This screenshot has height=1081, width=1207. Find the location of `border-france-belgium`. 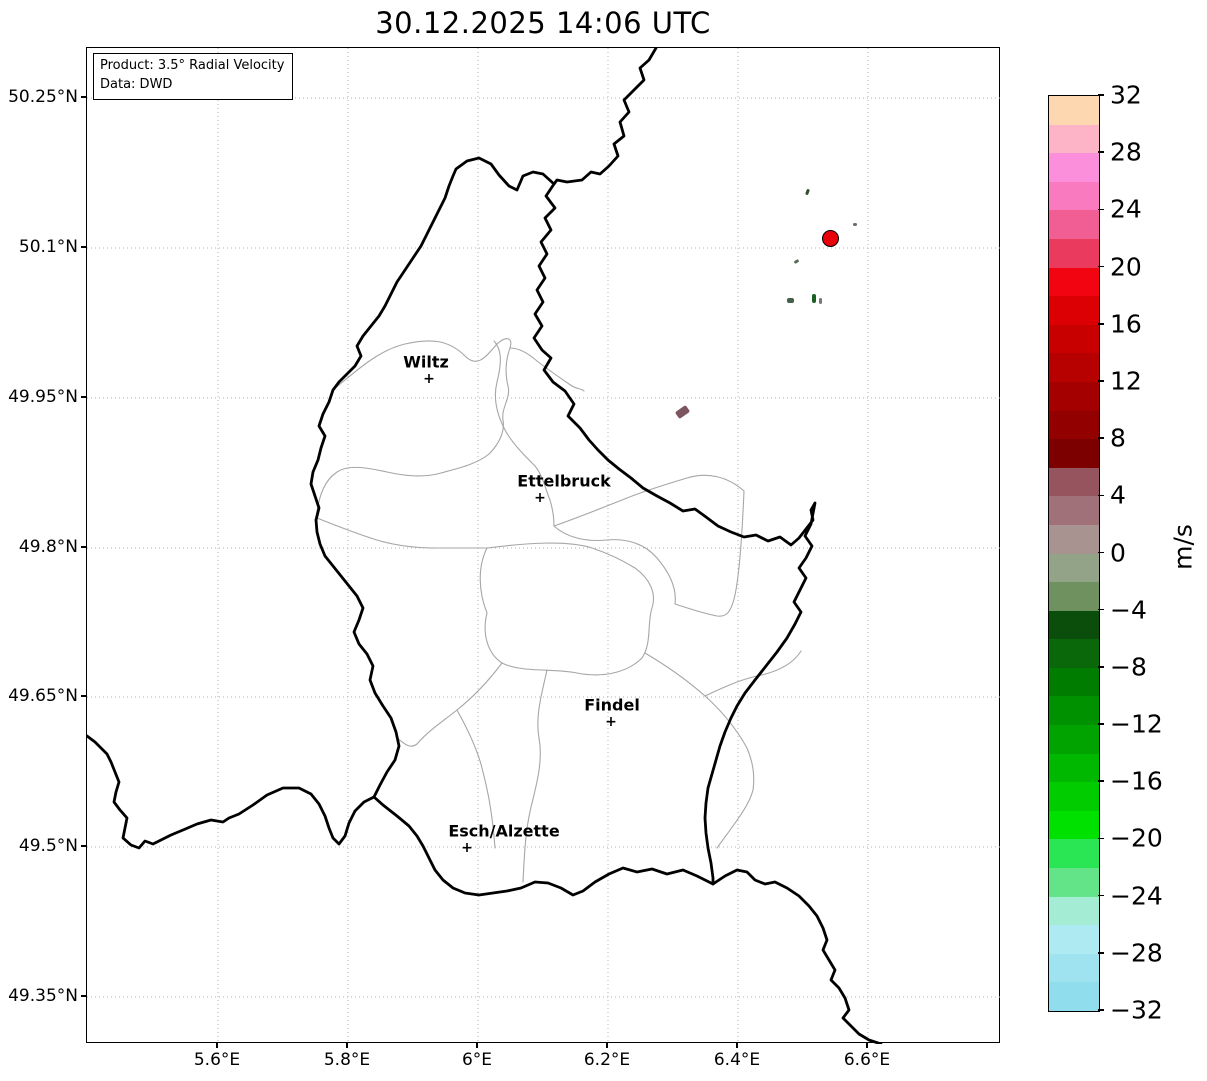

border-france-belgium is located at coordinates (231, 792).